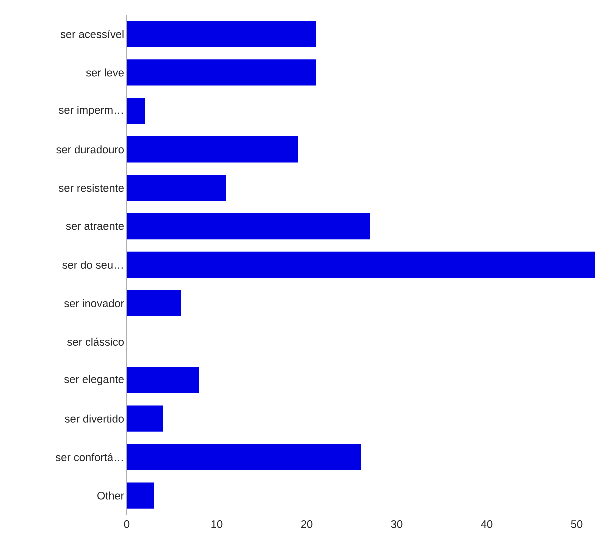 The width and height of the screenshot is (595, 541). I want to click on y-tick-label: ser leve, so click(105, 72).